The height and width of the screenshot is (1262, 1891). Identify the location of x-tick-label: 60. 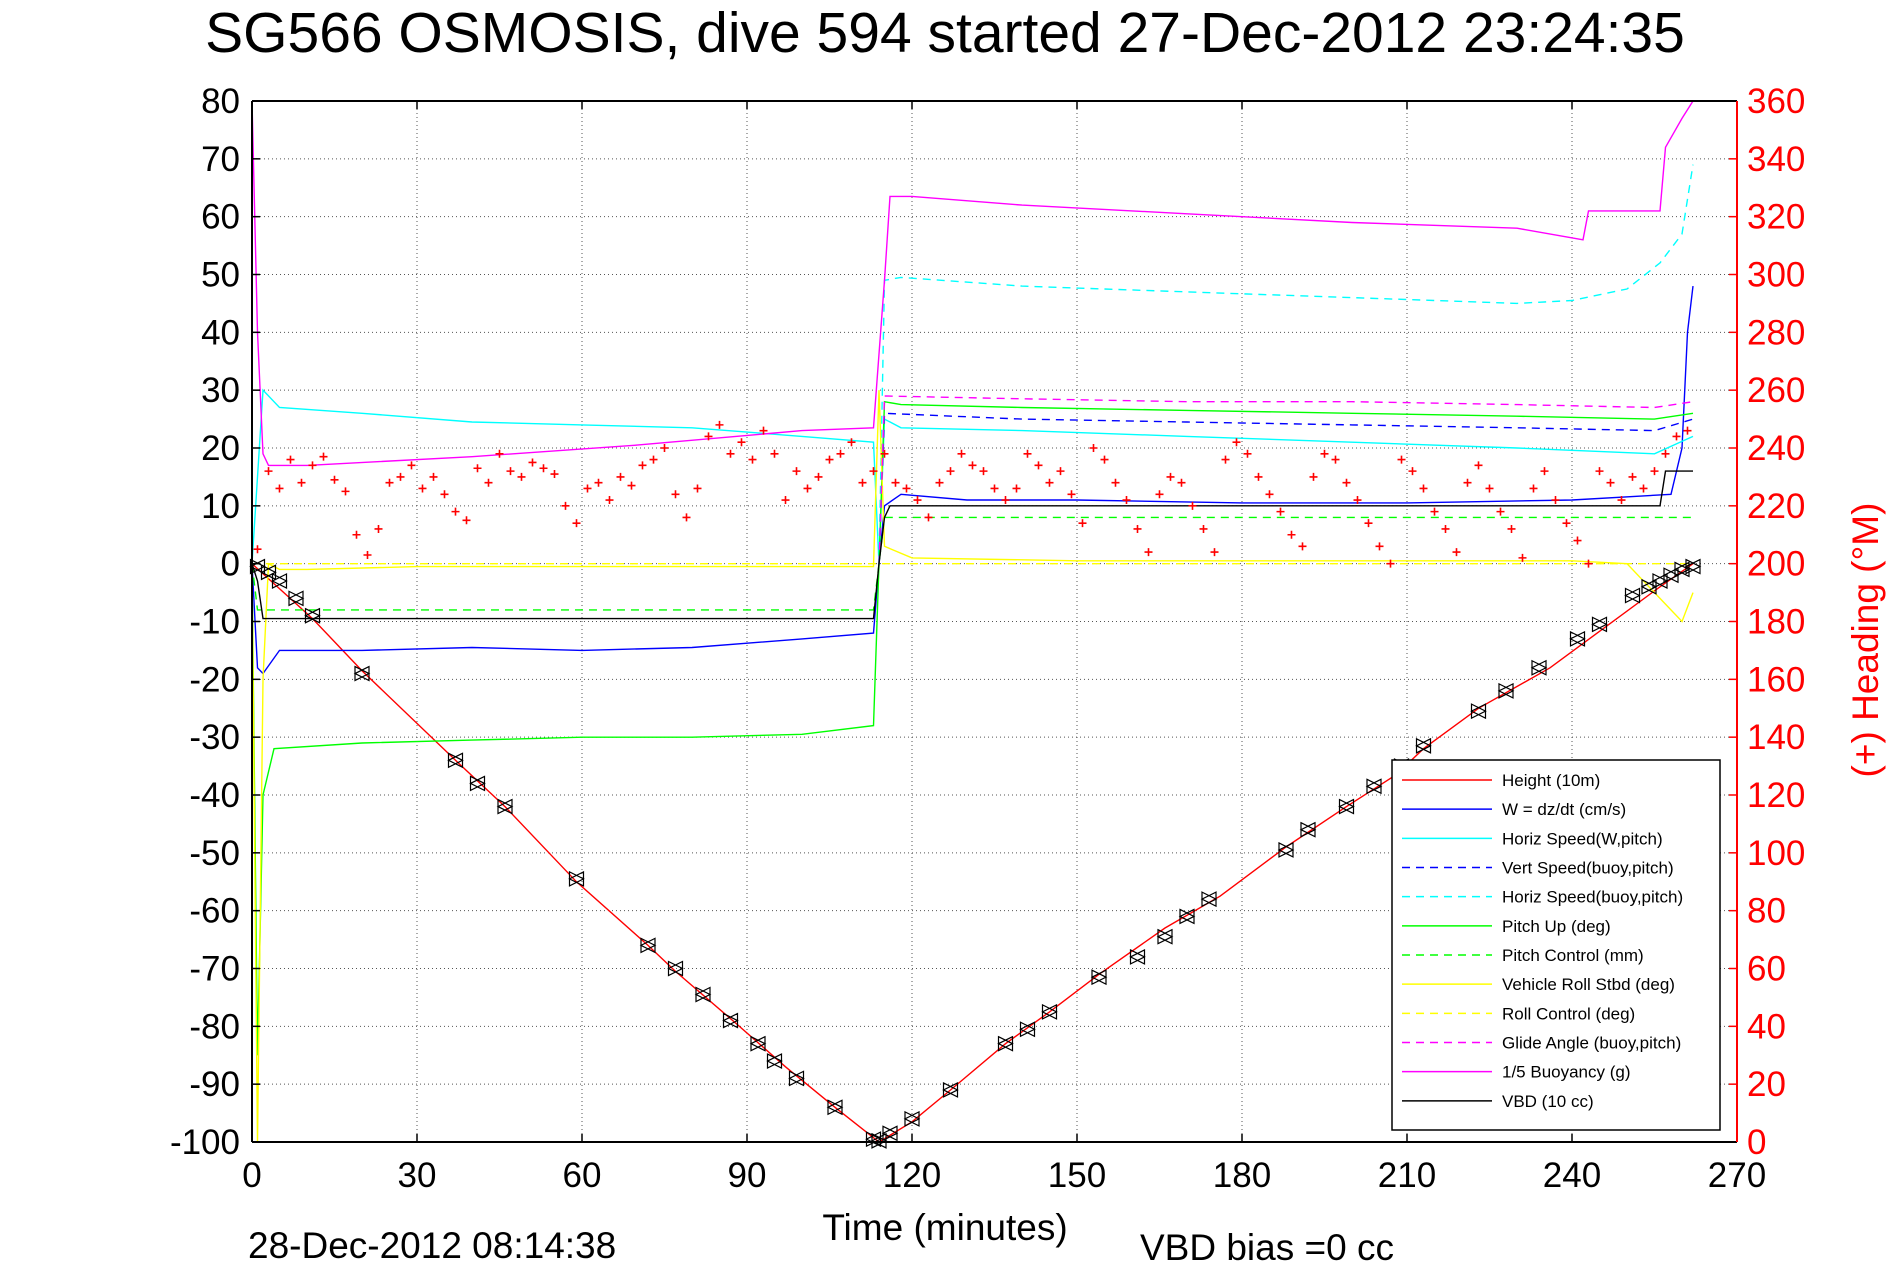
(582, 1175).